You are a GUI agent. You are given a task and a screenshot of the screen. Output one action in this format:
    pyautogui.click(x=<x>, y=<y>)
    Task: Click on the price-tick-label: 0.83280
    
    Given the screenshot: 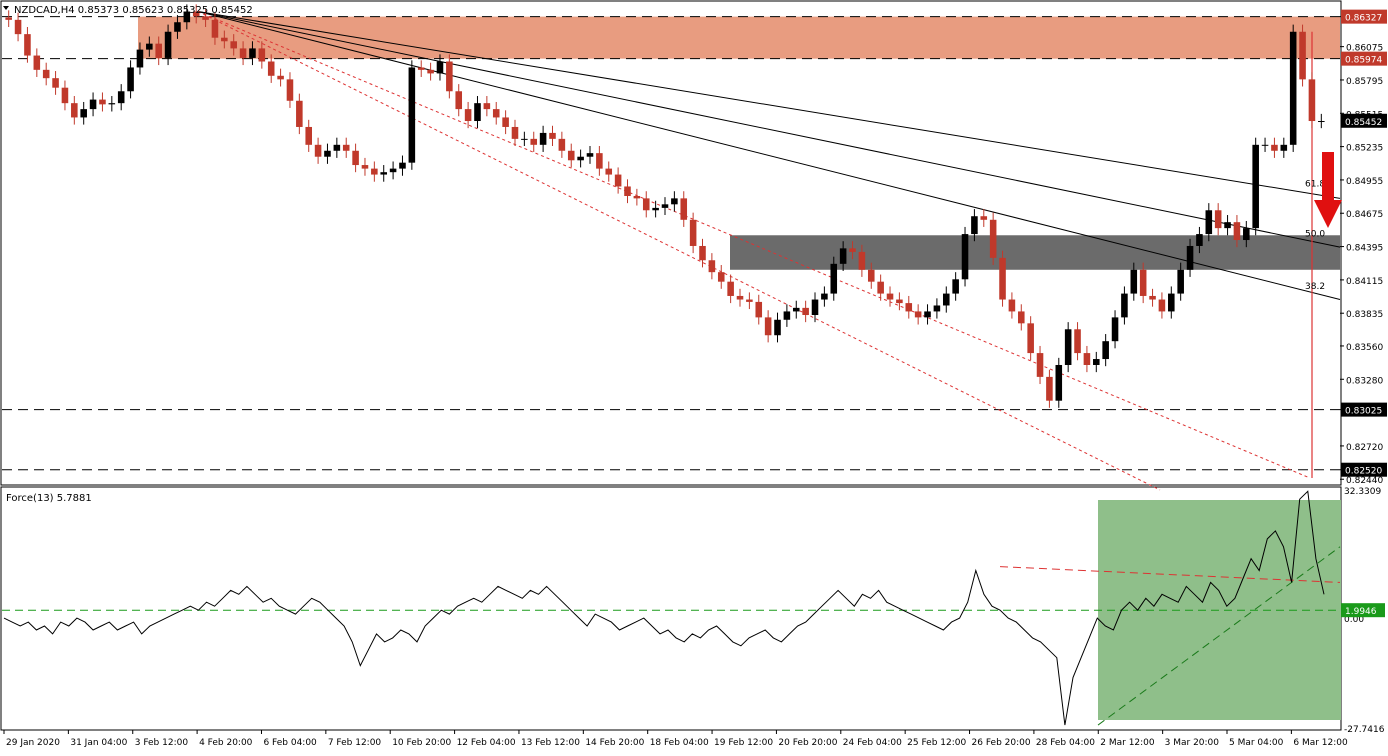 What is the action you would take?
    pyautogui.click(x=1364, y=381)
    